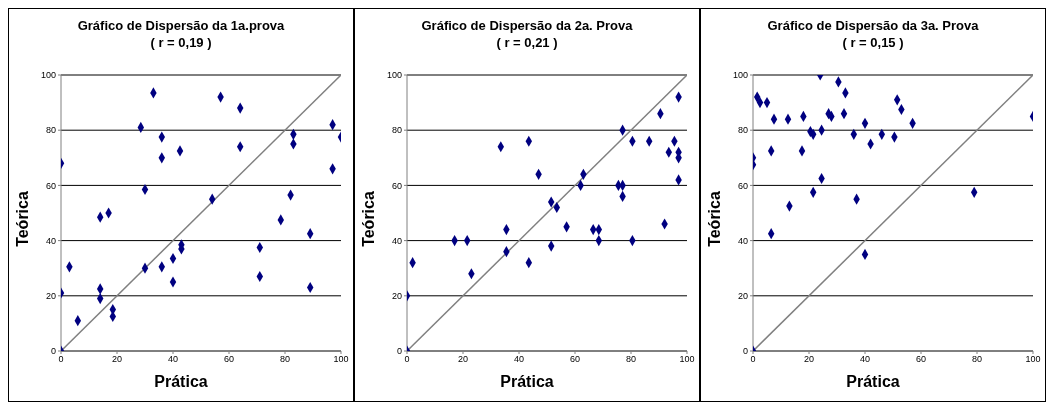 The width and height of the screenshot is (1054, 410). I want to click on chart-subtitle: ( r = 0,19 ), so click(181, 42).